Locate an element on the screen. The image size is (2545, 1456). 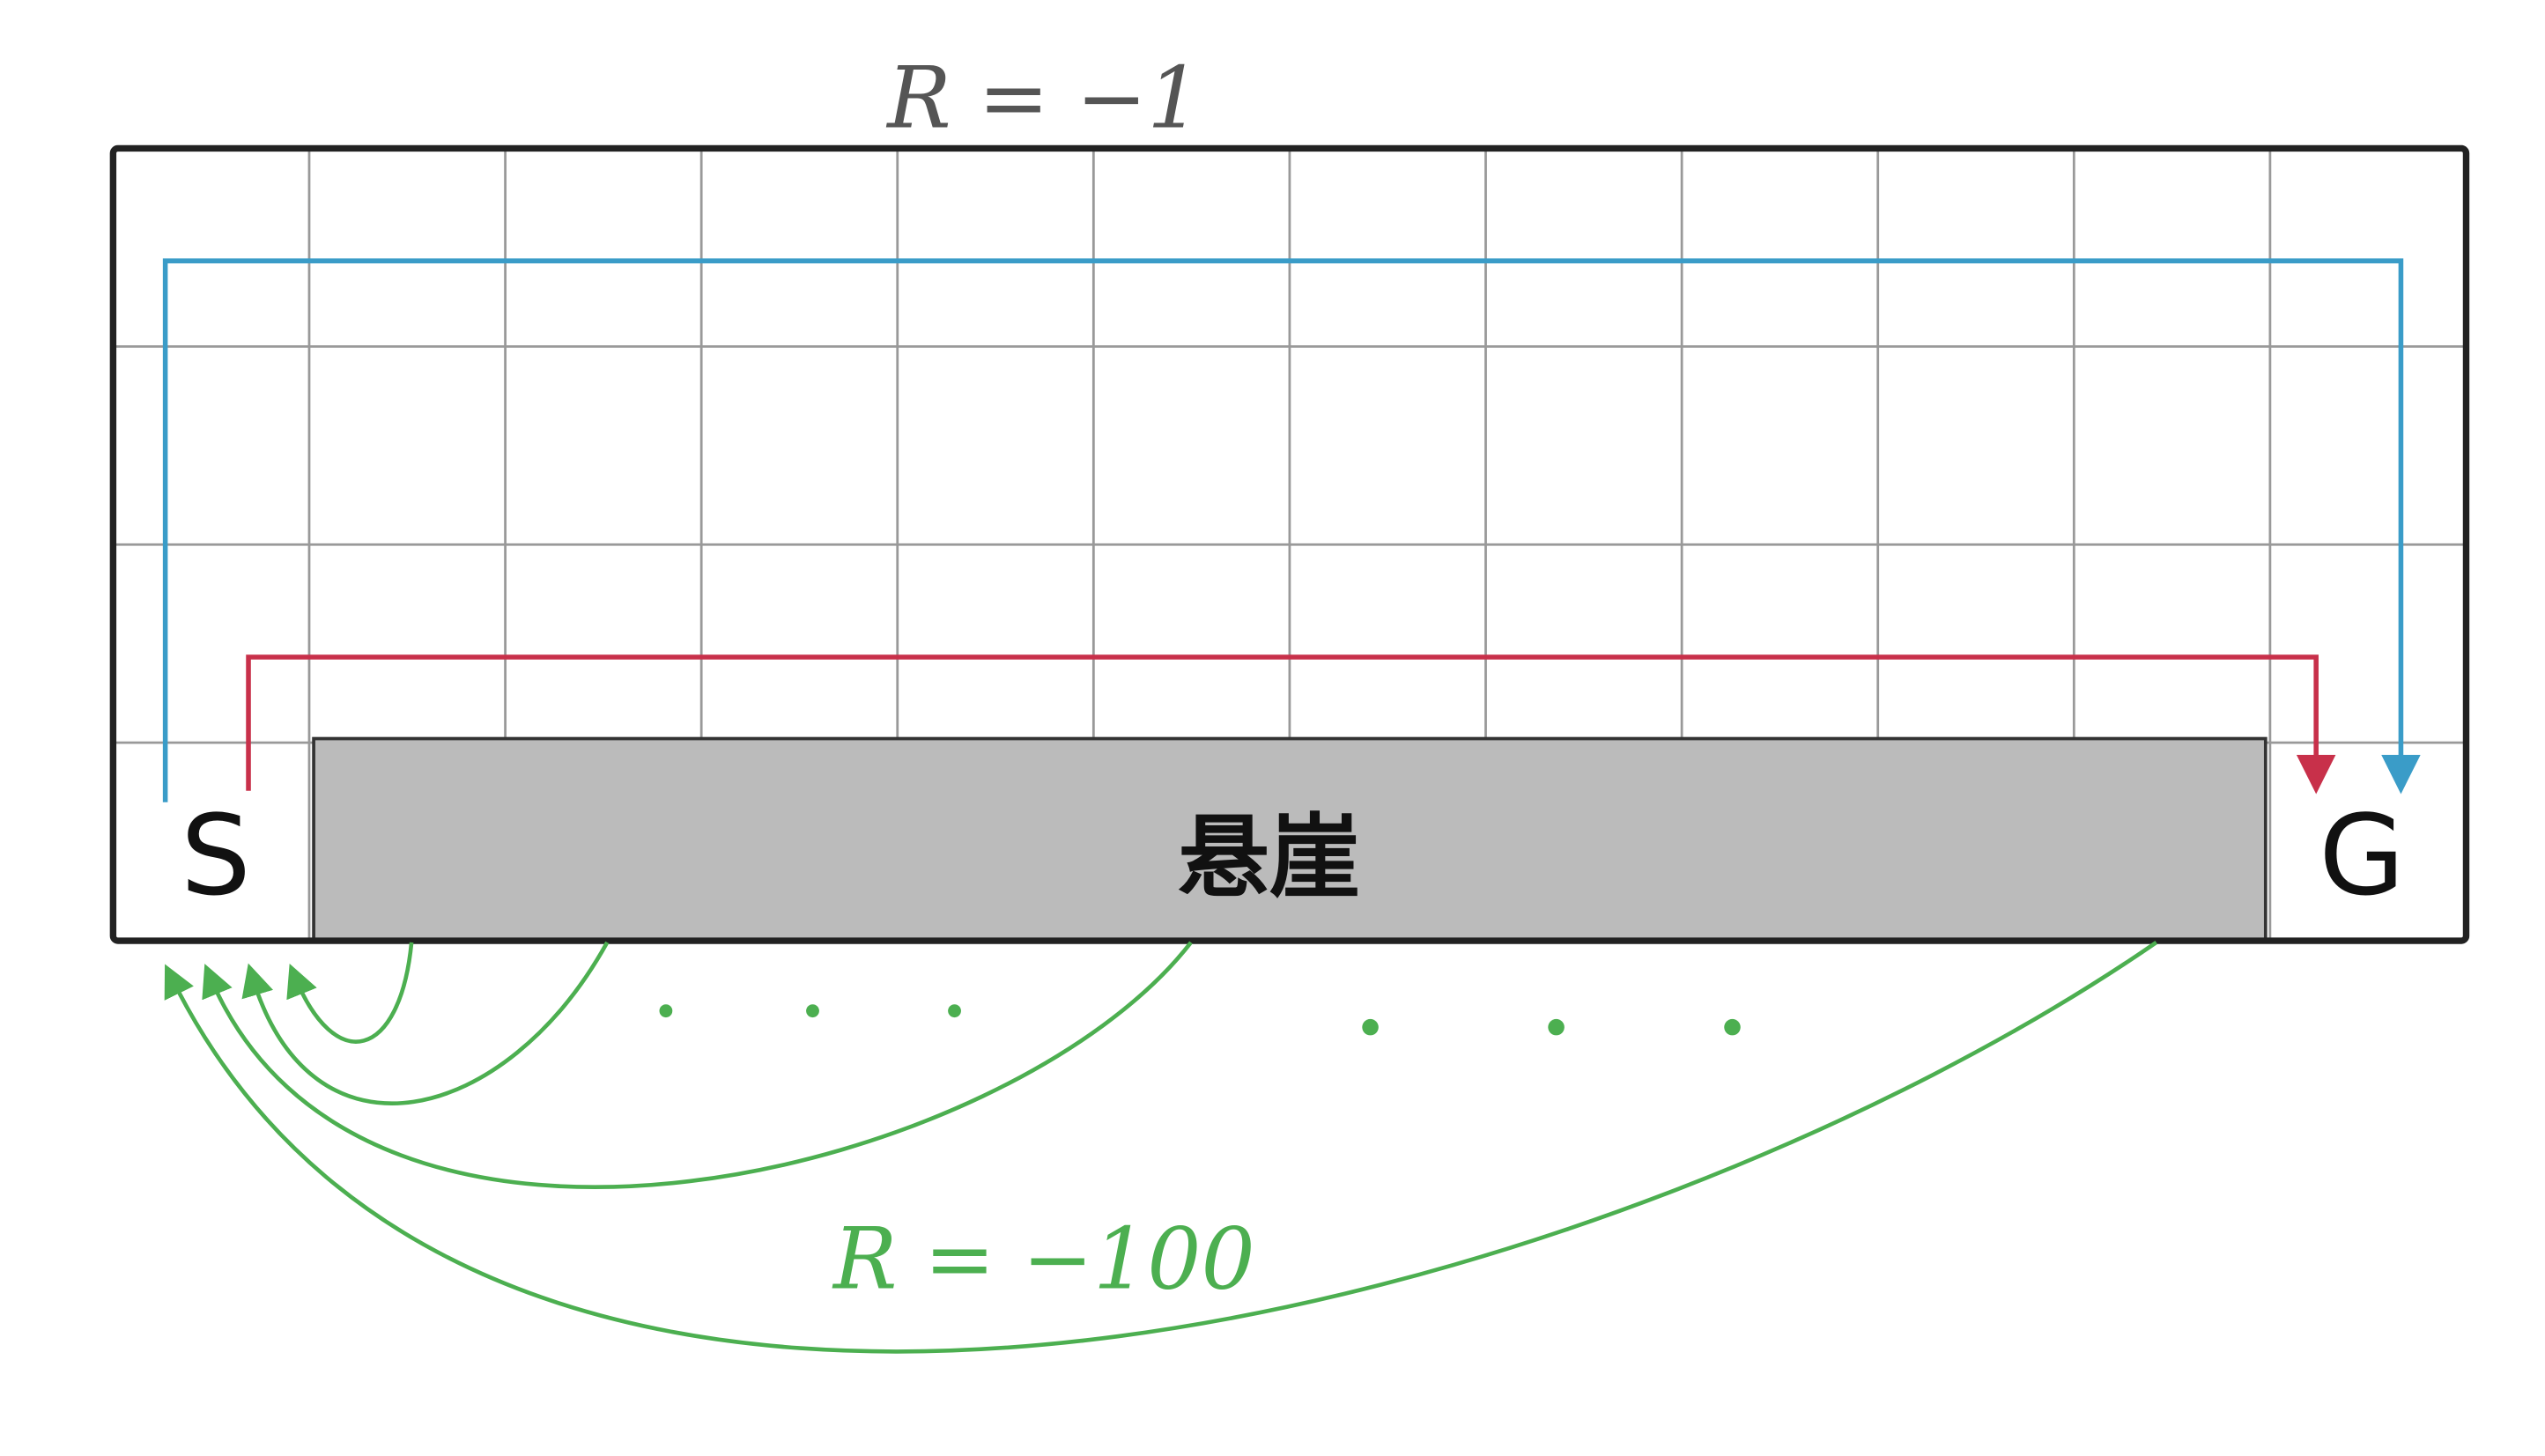
cliff-region is located at coordinates (1290, 839).